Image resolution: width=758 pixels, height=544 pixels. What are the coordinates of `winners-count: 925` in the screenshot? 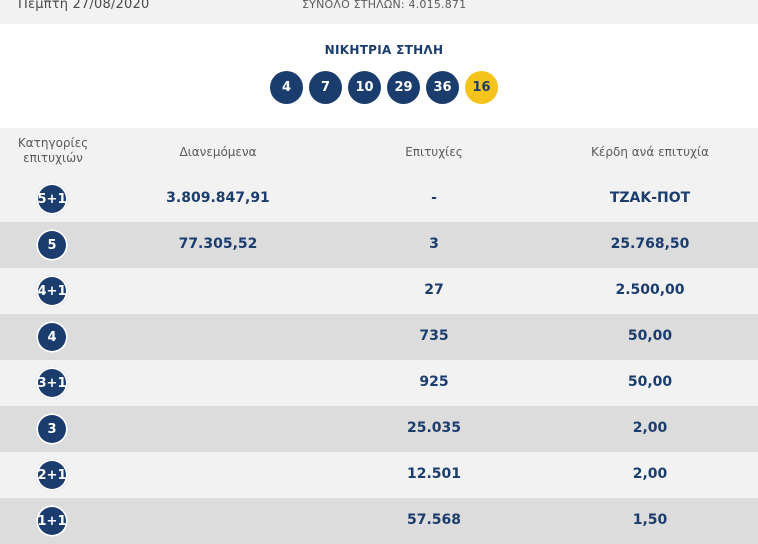 It's located at (434, 382).